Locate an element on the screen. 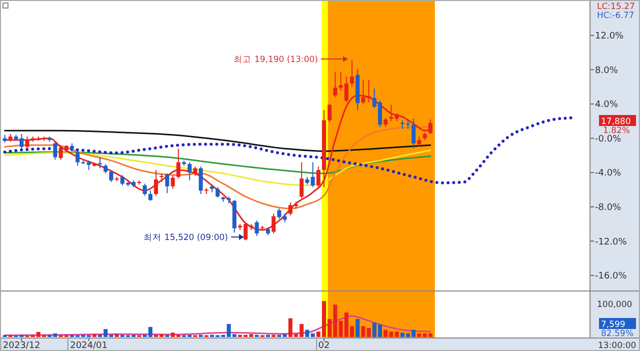 This screenshot has width=640, height=351. y-tick-label: 8.0% is located at coordinates (606, 71).